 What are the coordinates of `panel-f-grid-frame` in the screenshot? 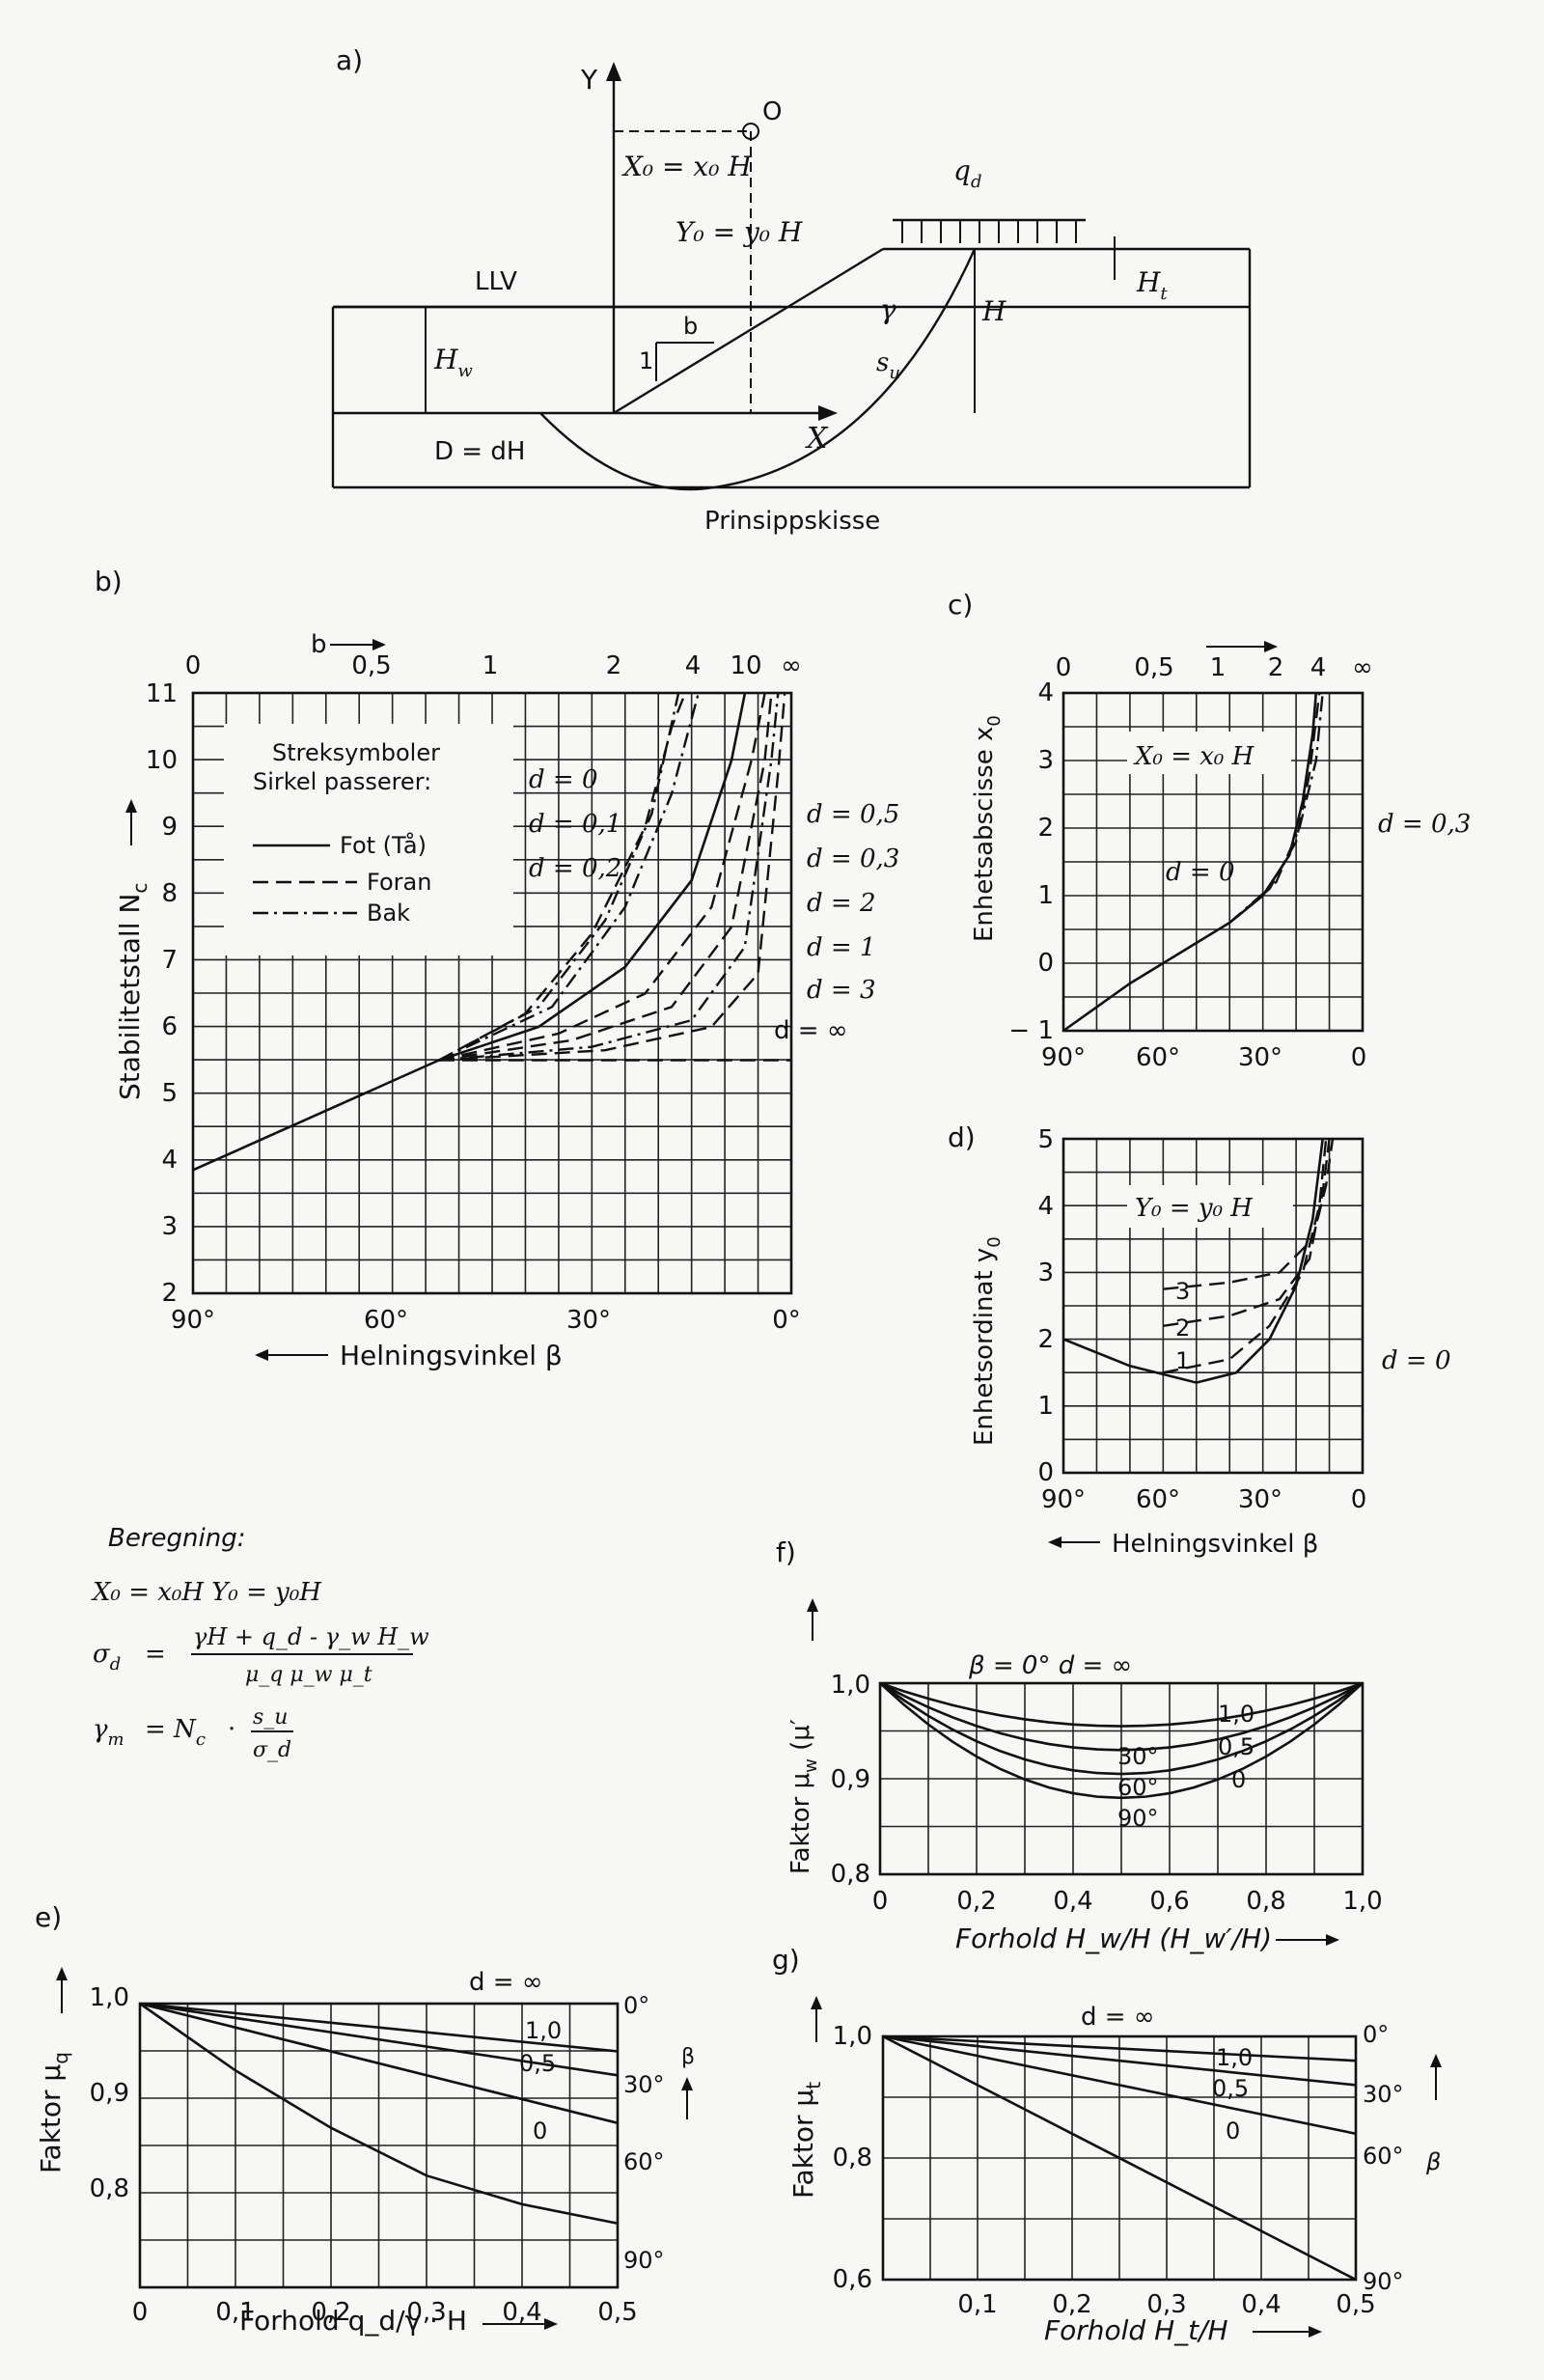 It's located at (1121, 1779).